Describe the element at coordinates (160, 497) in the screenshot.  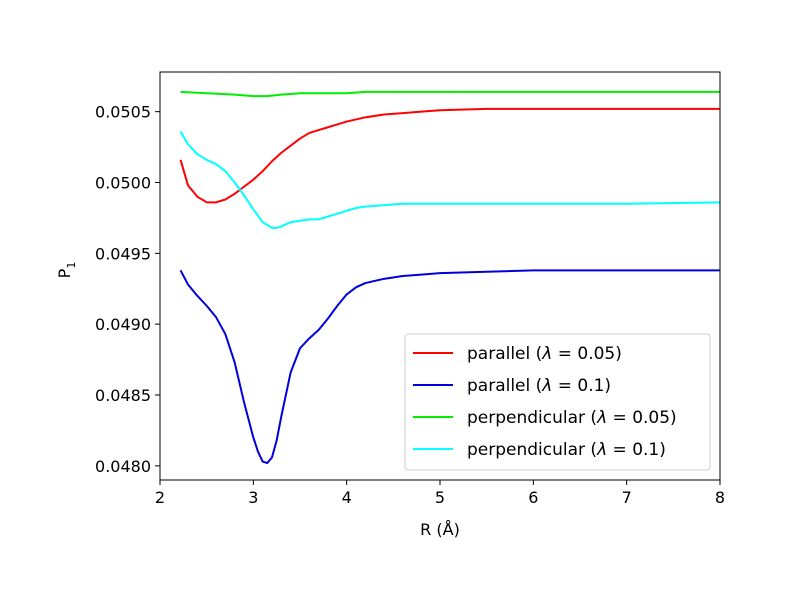
I see `x-tick-label: 2` at that location.